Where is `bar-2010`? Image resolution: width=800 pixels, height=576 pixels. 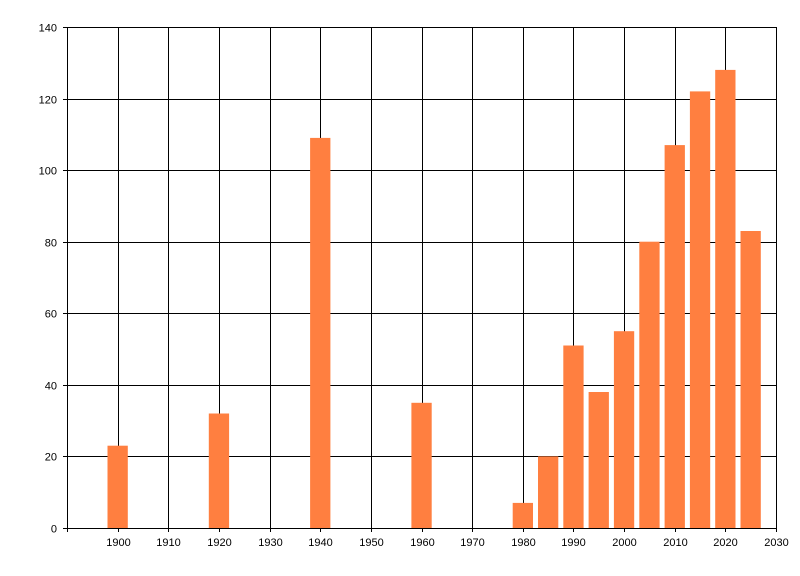 bar-2010 is located at coordinates (674, 336).